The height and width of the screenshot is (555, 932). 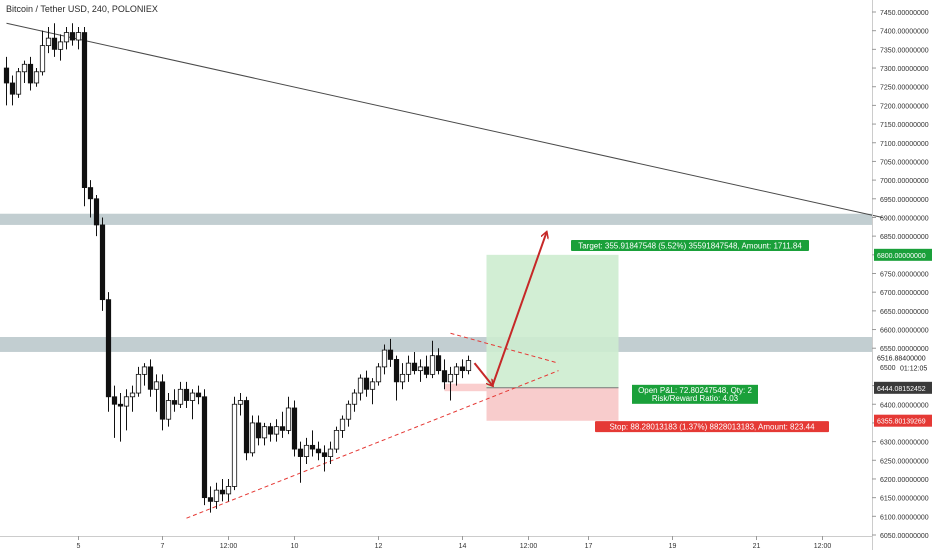 I want to click on y-tick-label: 6150.00000000, so click(x=904, y=499).